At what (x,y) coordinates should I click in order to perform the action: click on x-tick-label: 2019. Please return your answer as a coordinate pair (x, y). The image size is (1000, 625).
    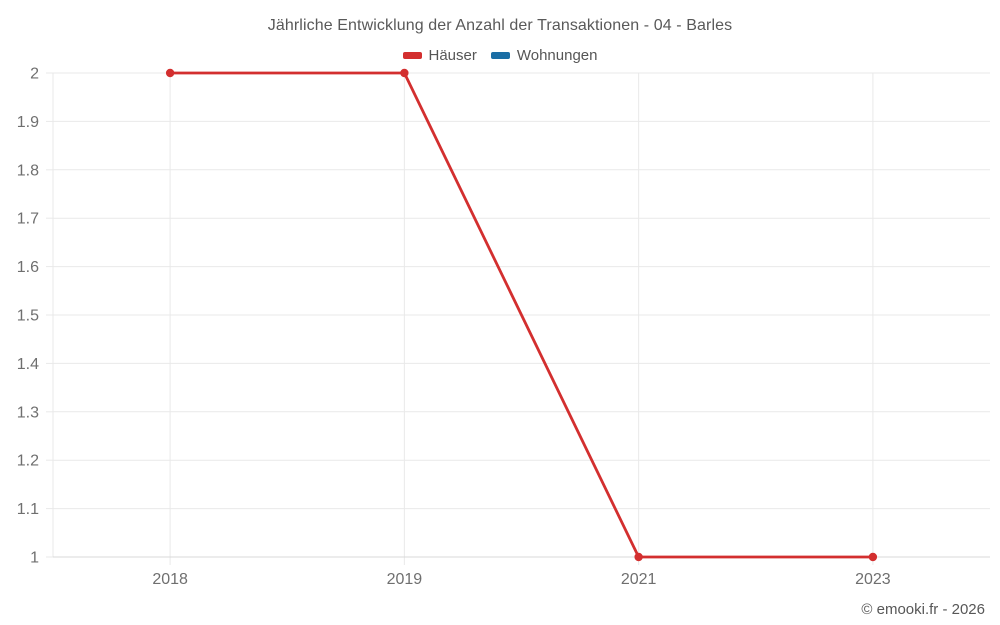
    Looking at the image, I should click on (405, 579).